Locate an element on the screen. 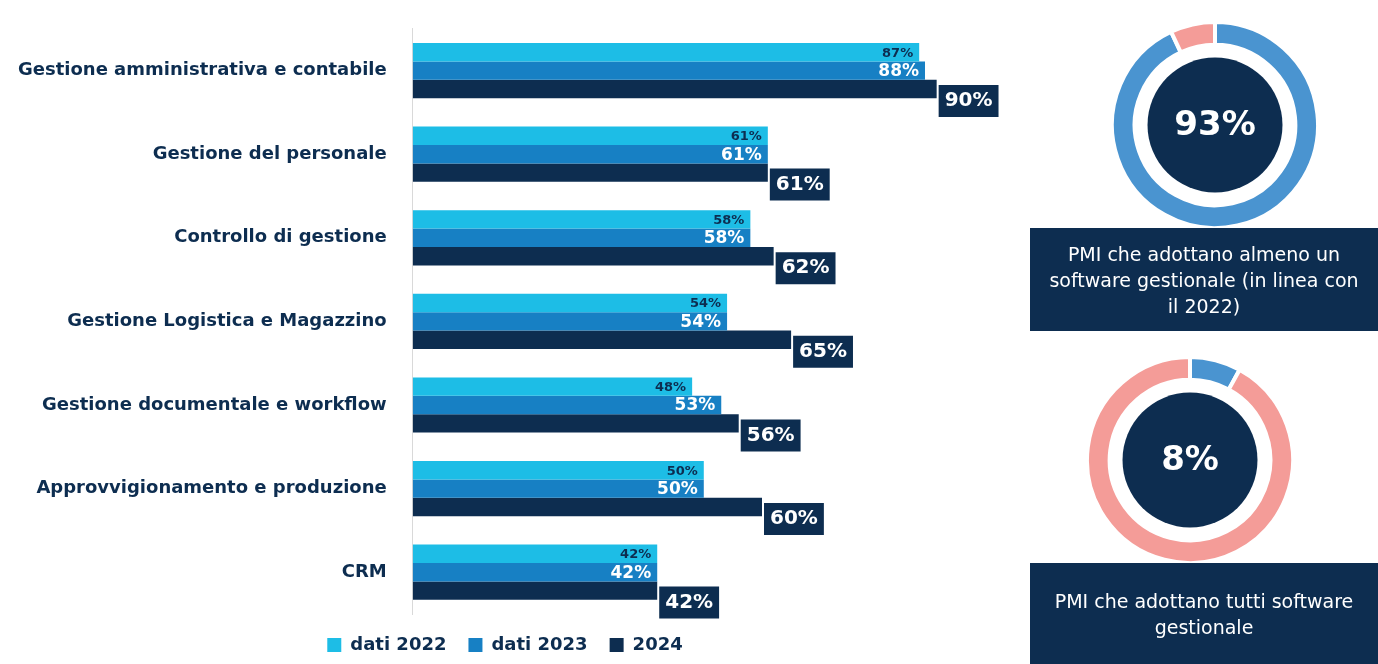 The width and height of the screenshot is (1378, 664). y-tick-label: Approvvigionamento e produzione is located at coordinates (211, 487).